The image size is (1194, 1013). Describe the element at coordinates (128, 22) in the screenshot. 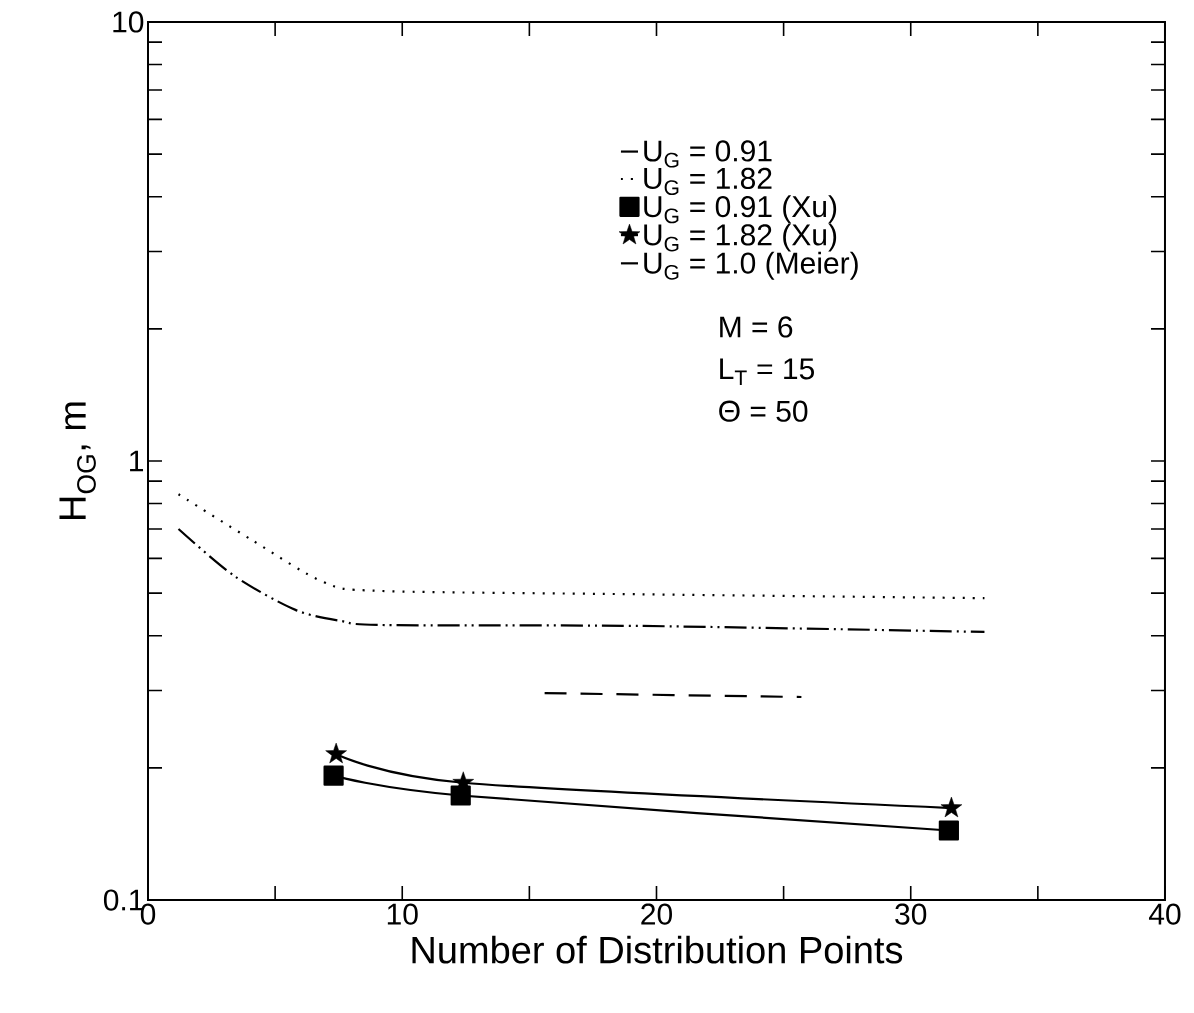

I see `y-tick-label: 10` at that location.